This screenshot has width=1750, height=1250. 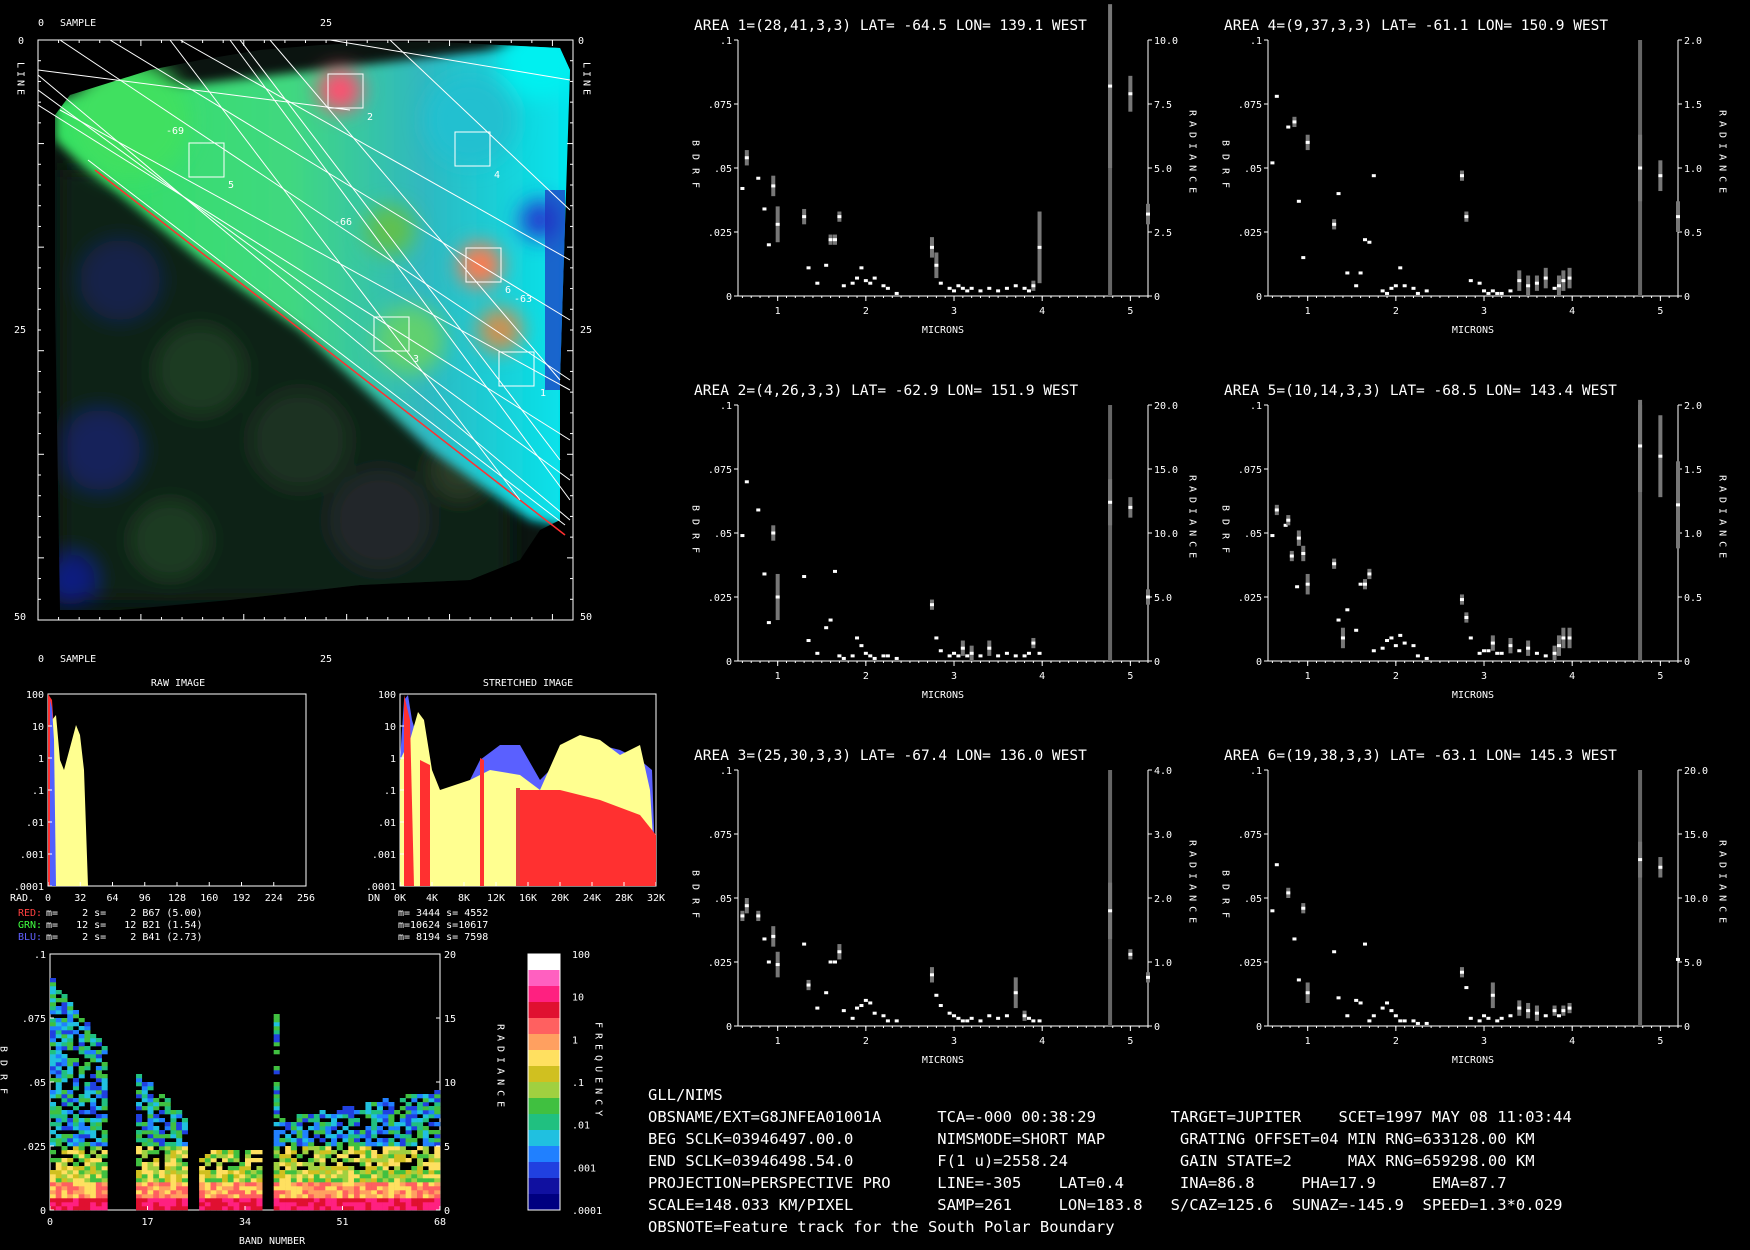 I want to click on saturated-band-bar, so click(x=1640, y=898).